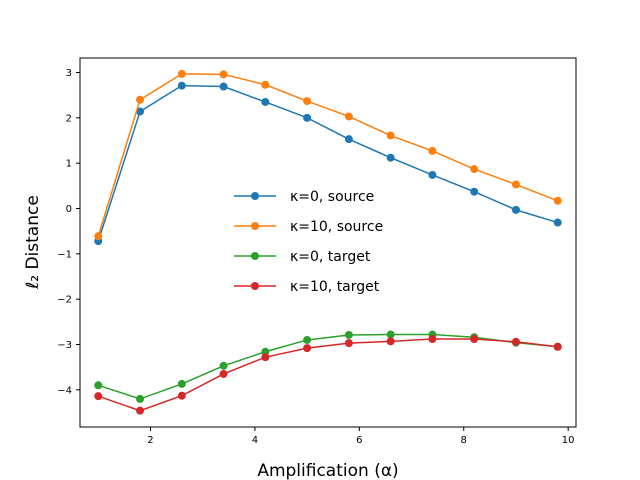  What do you see at coordinates (69, 73) in the screenshot?
I see `y-tick-label: 3` at bounding box center [69, 73].